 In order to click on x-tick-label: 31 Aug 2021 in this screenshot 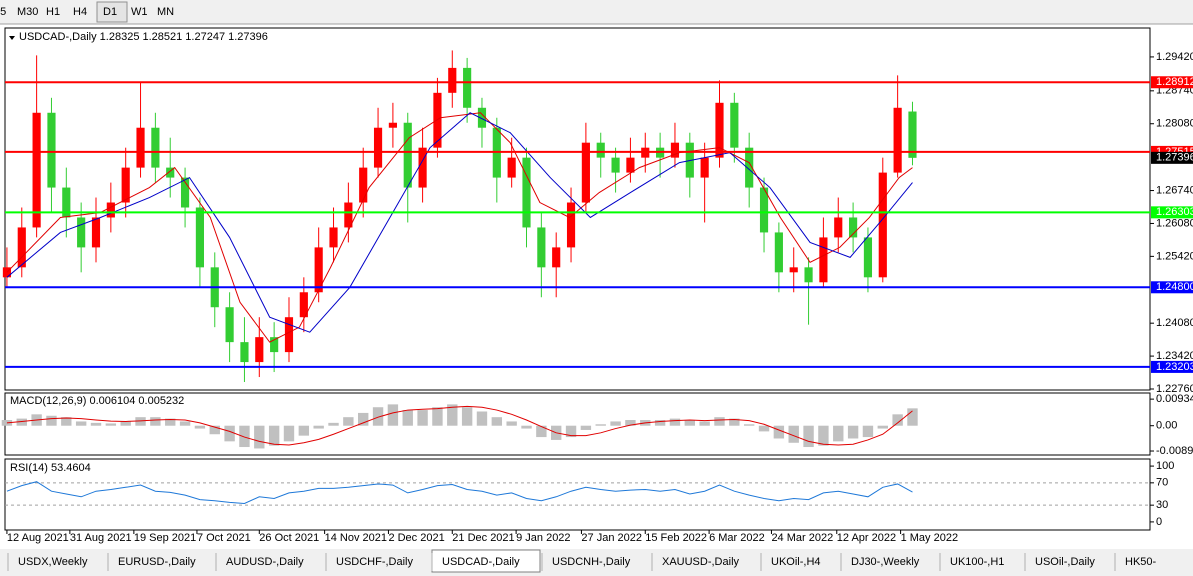, I will do `click(101, 538)`.